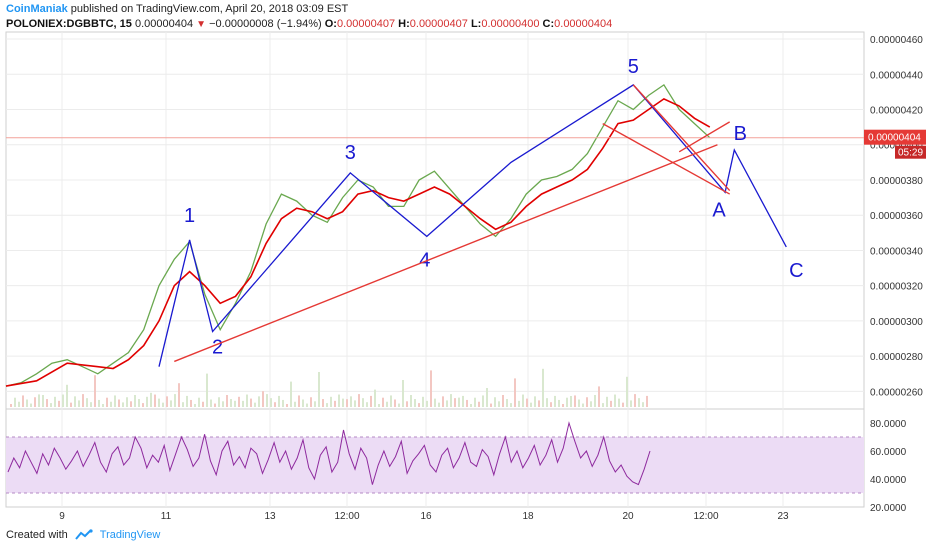 Image resolution: width=932 pixels, height=550 pixels. I want to click on last-price: 0.00000404, so click(164, 24).